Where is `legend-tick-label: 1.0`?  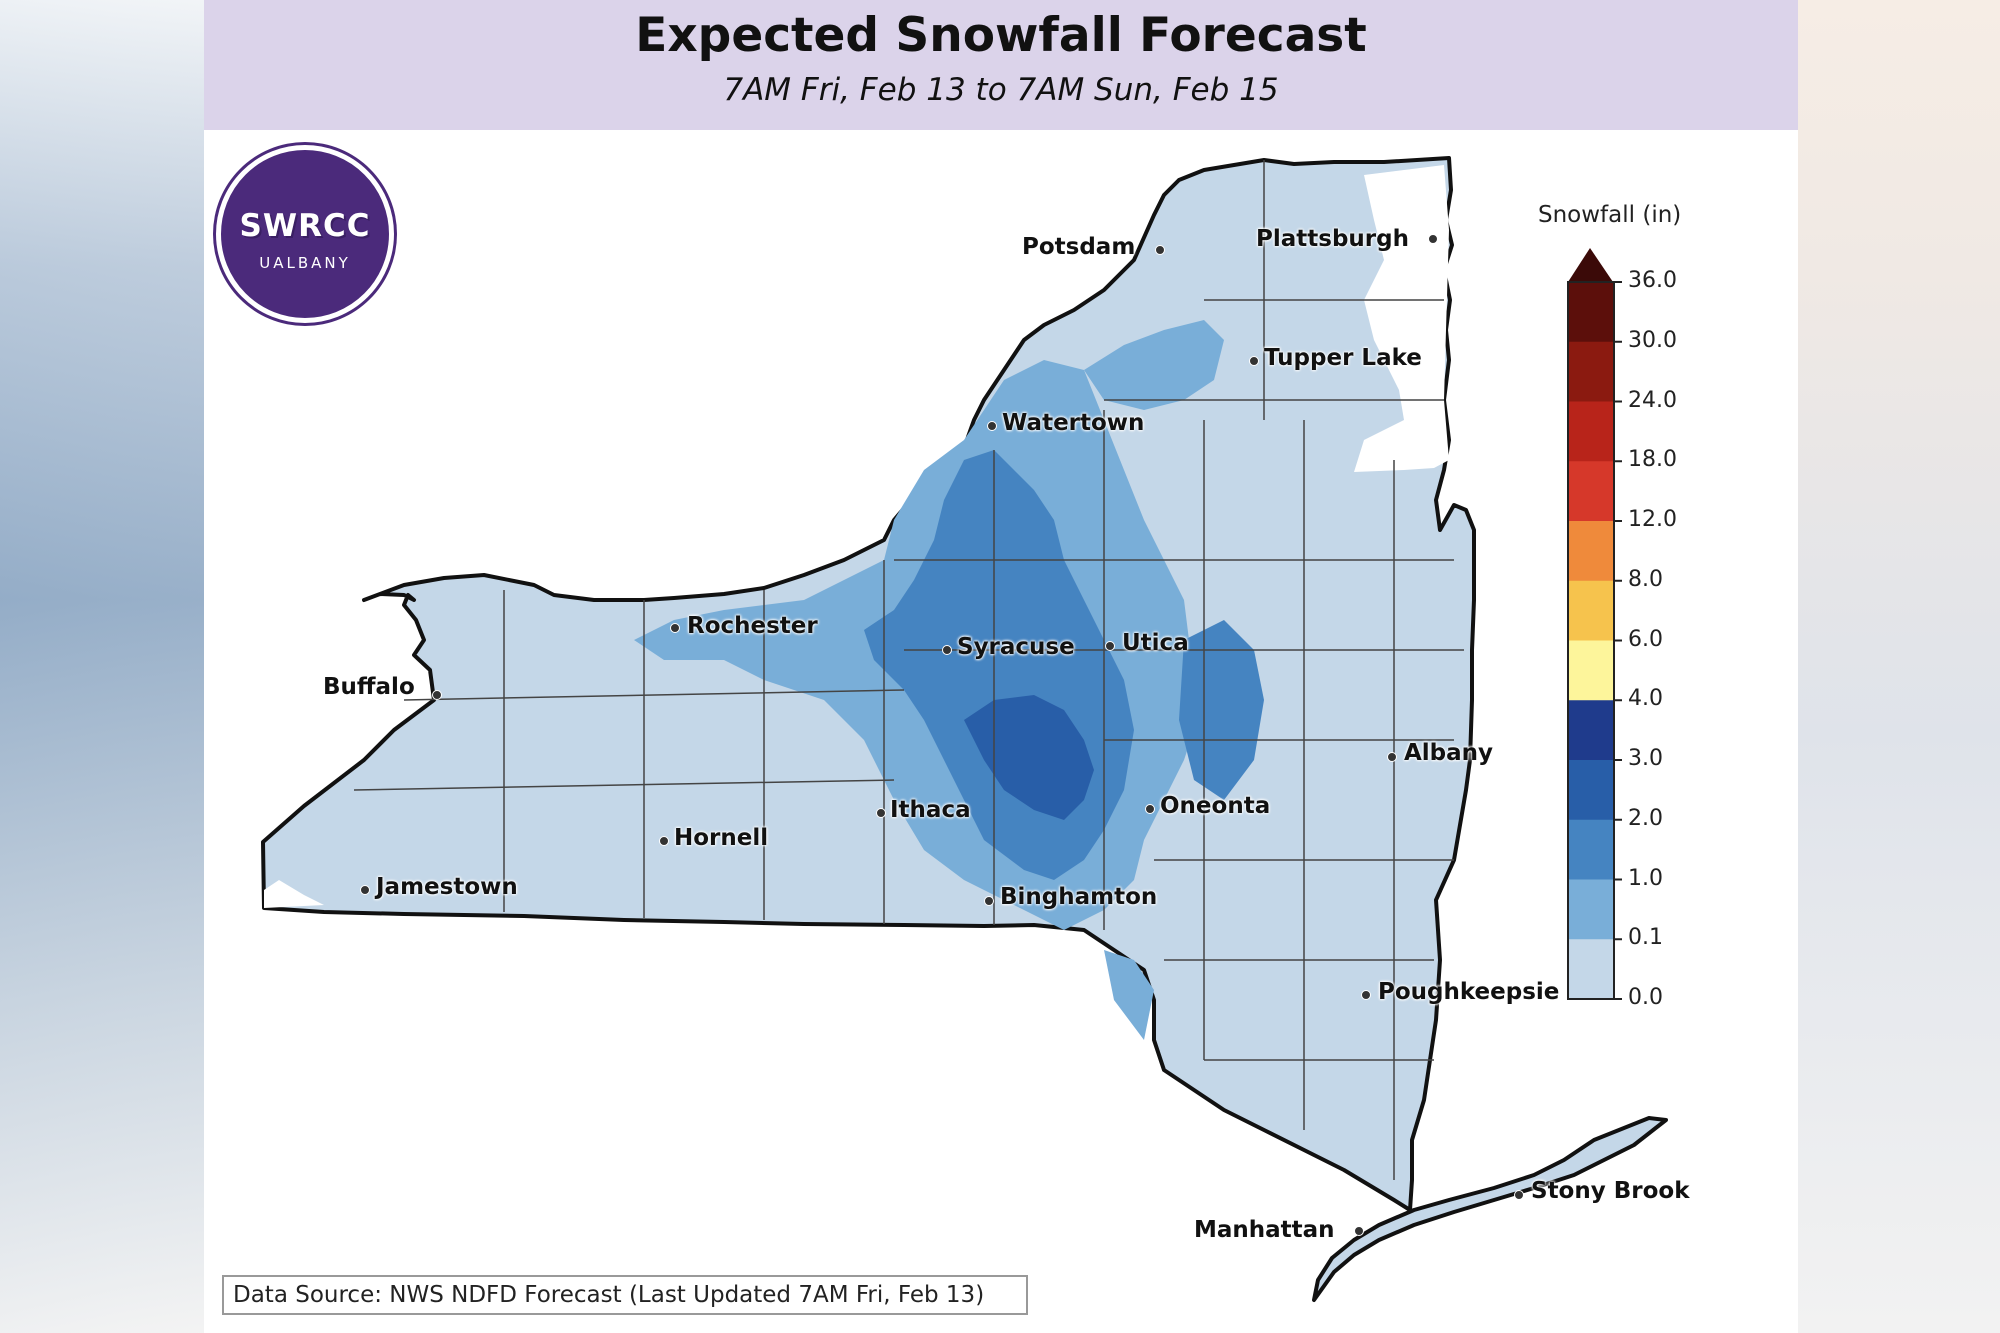 legend-tick-label: 1.0 is located at coordinates (1645, 878).